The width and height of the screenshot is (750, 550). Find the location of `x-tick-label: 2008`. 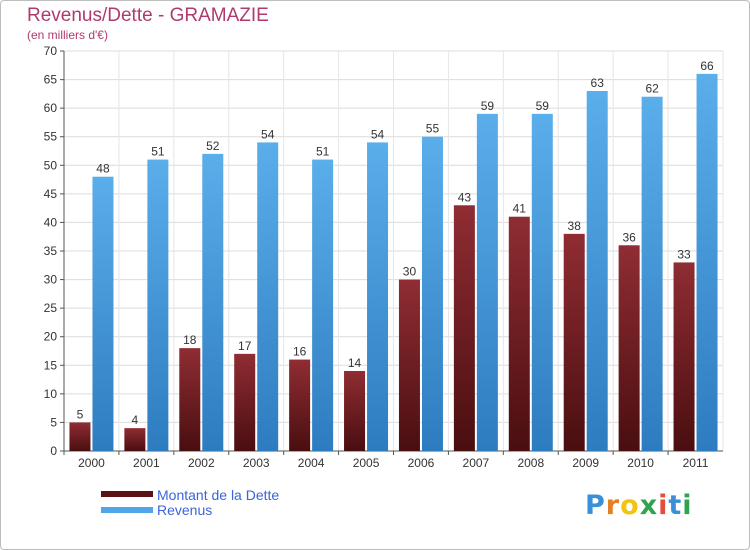

x-tick-label: 2008 is located at coordinates (530, 463).